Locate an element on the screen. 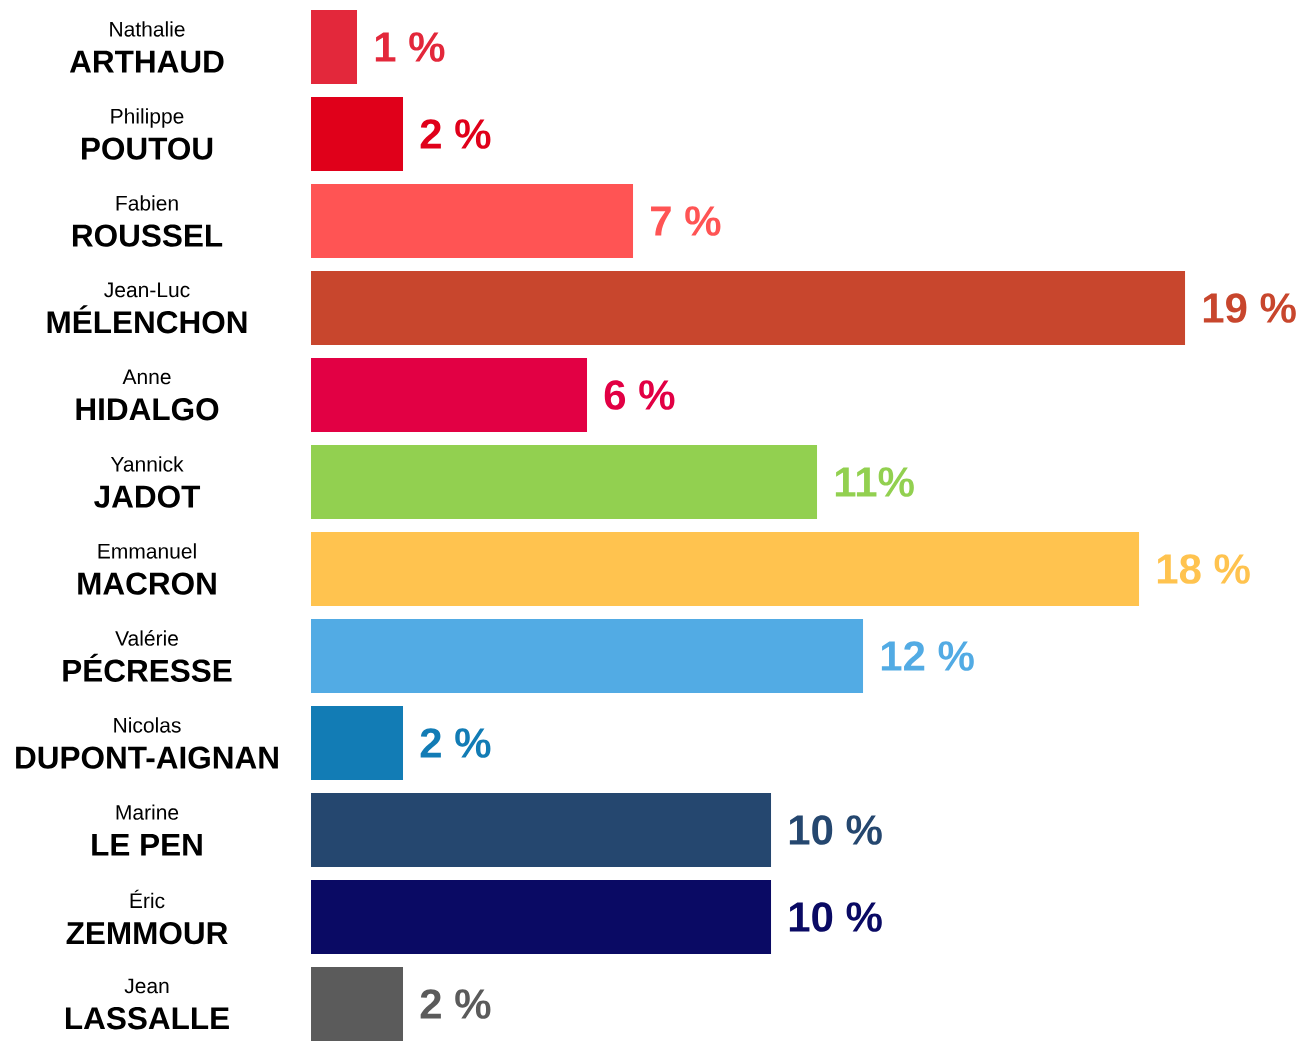 Image resolution: width=1301 pixels, height=1047 pixels. y-tick-label: Valérie PÉCRESSE is located at coordinates (147, 656).